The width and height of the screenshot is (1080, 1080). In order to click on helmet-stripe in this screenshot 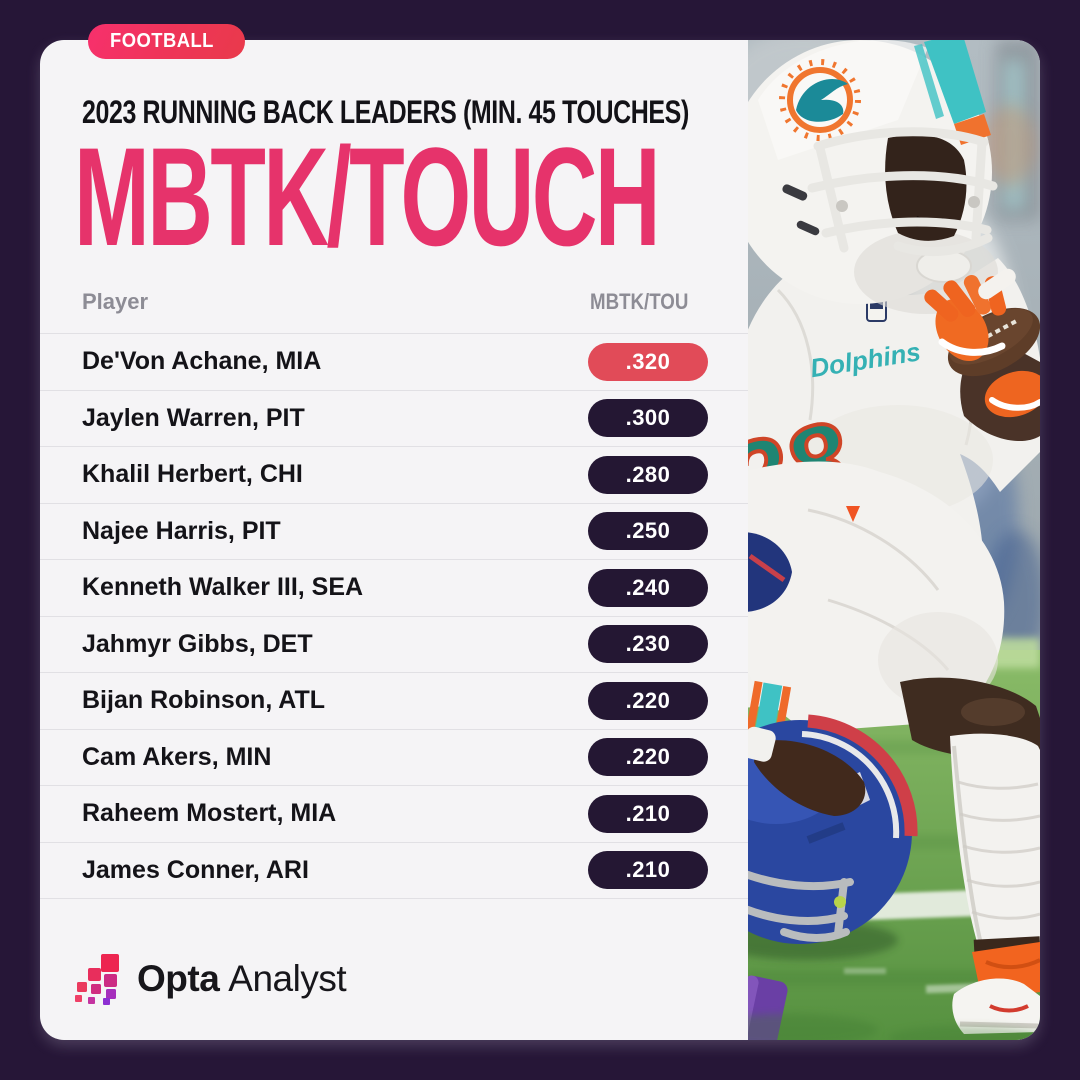, I will do `click(955, 82)`.